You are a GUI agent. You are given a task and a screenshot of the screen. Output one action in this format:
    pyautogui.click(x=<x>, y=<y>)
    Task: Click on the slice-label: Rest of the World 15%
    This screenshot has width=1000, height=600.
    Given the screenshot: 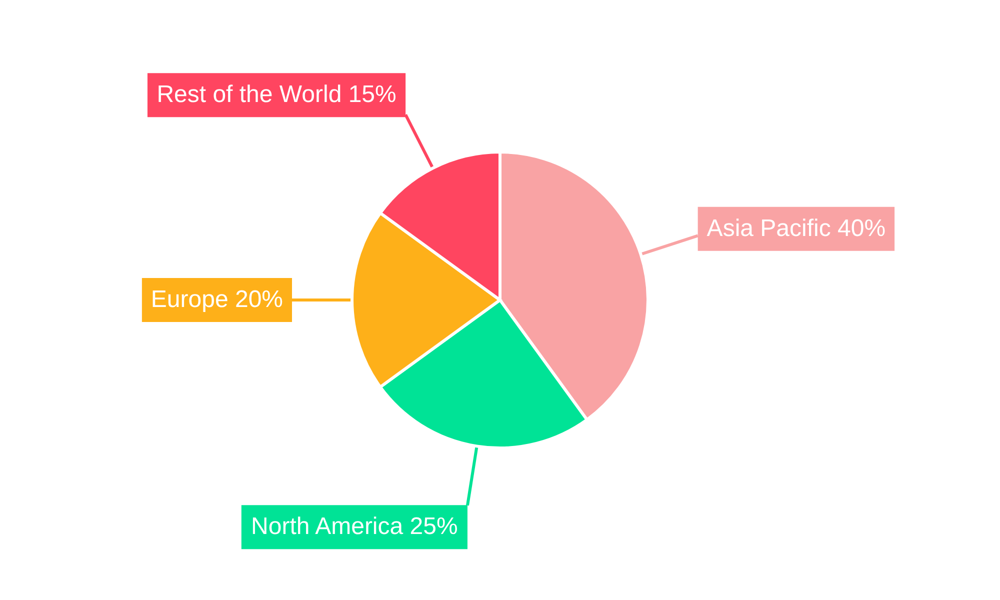 What is the action you would take?
    pyautogui.click(x=276, y=94)
    